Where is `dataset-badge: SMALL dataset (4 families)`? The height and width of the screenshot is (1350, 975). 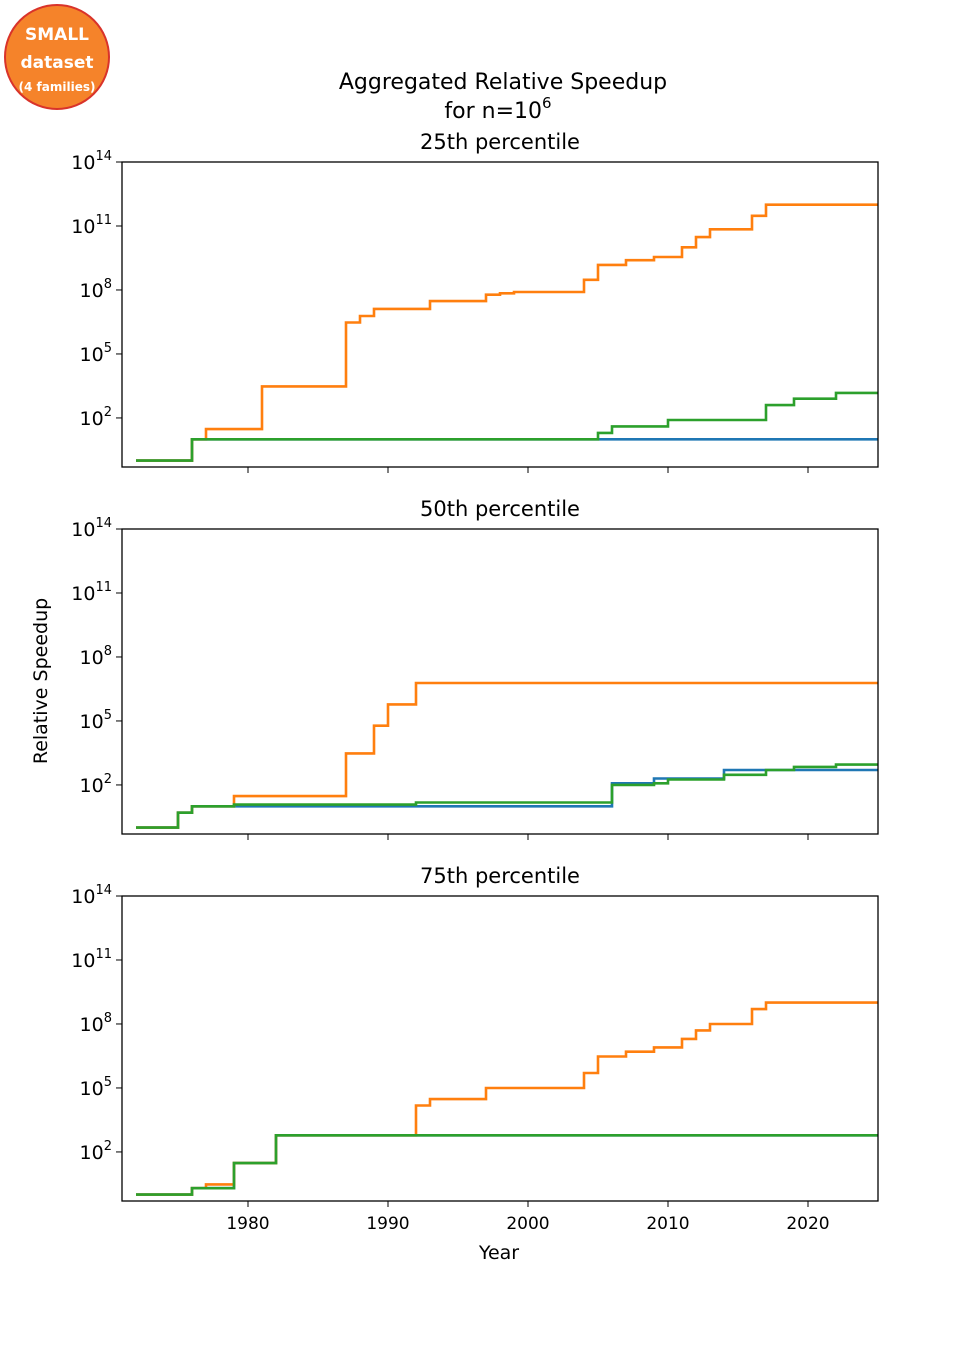
dataset-badge: SMALL dataset (4 families) is located at coordinates (57, 57).